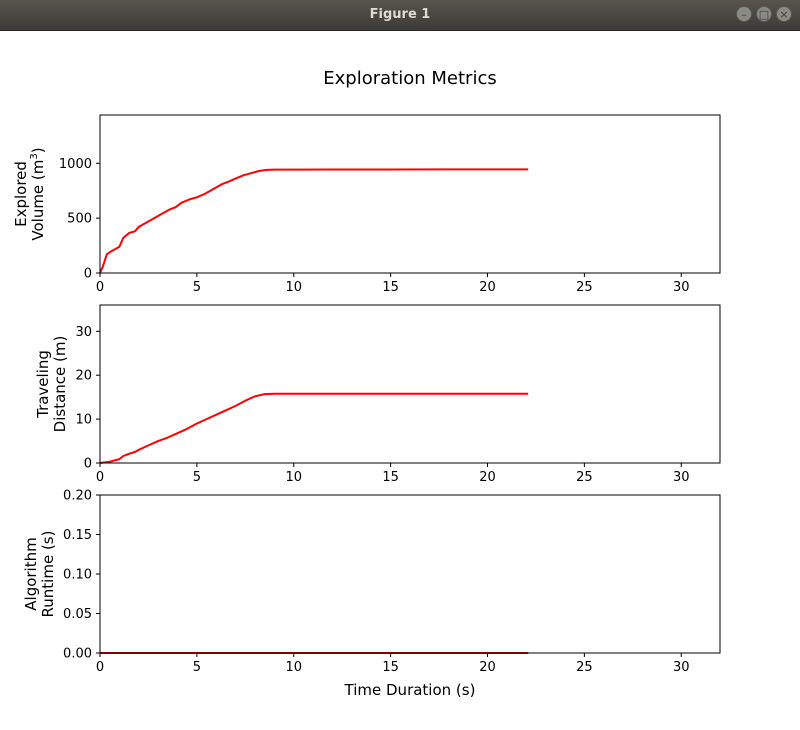 The width and height of the screenshot is (800, 730). Describe the element at coordinates (51, 384) in the screenshot. I see `y-axis-label: TravelingDistance (m)` at that location.